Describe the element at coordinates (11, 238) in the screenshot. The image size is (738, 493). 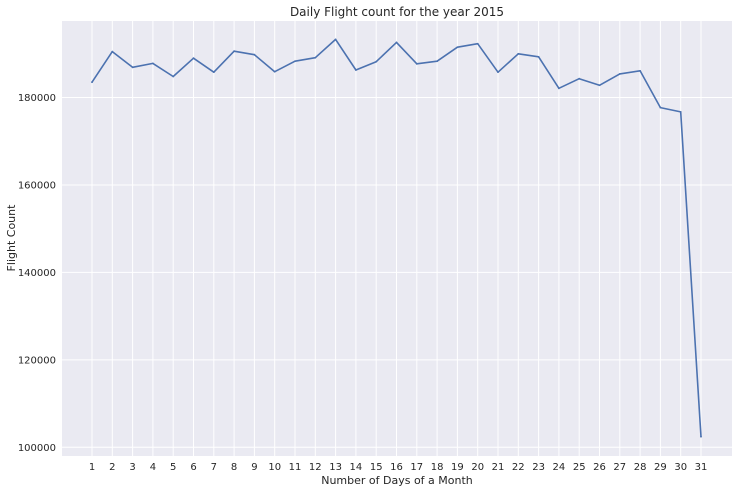
I see `y-axis-label: Flight Count` at that location.